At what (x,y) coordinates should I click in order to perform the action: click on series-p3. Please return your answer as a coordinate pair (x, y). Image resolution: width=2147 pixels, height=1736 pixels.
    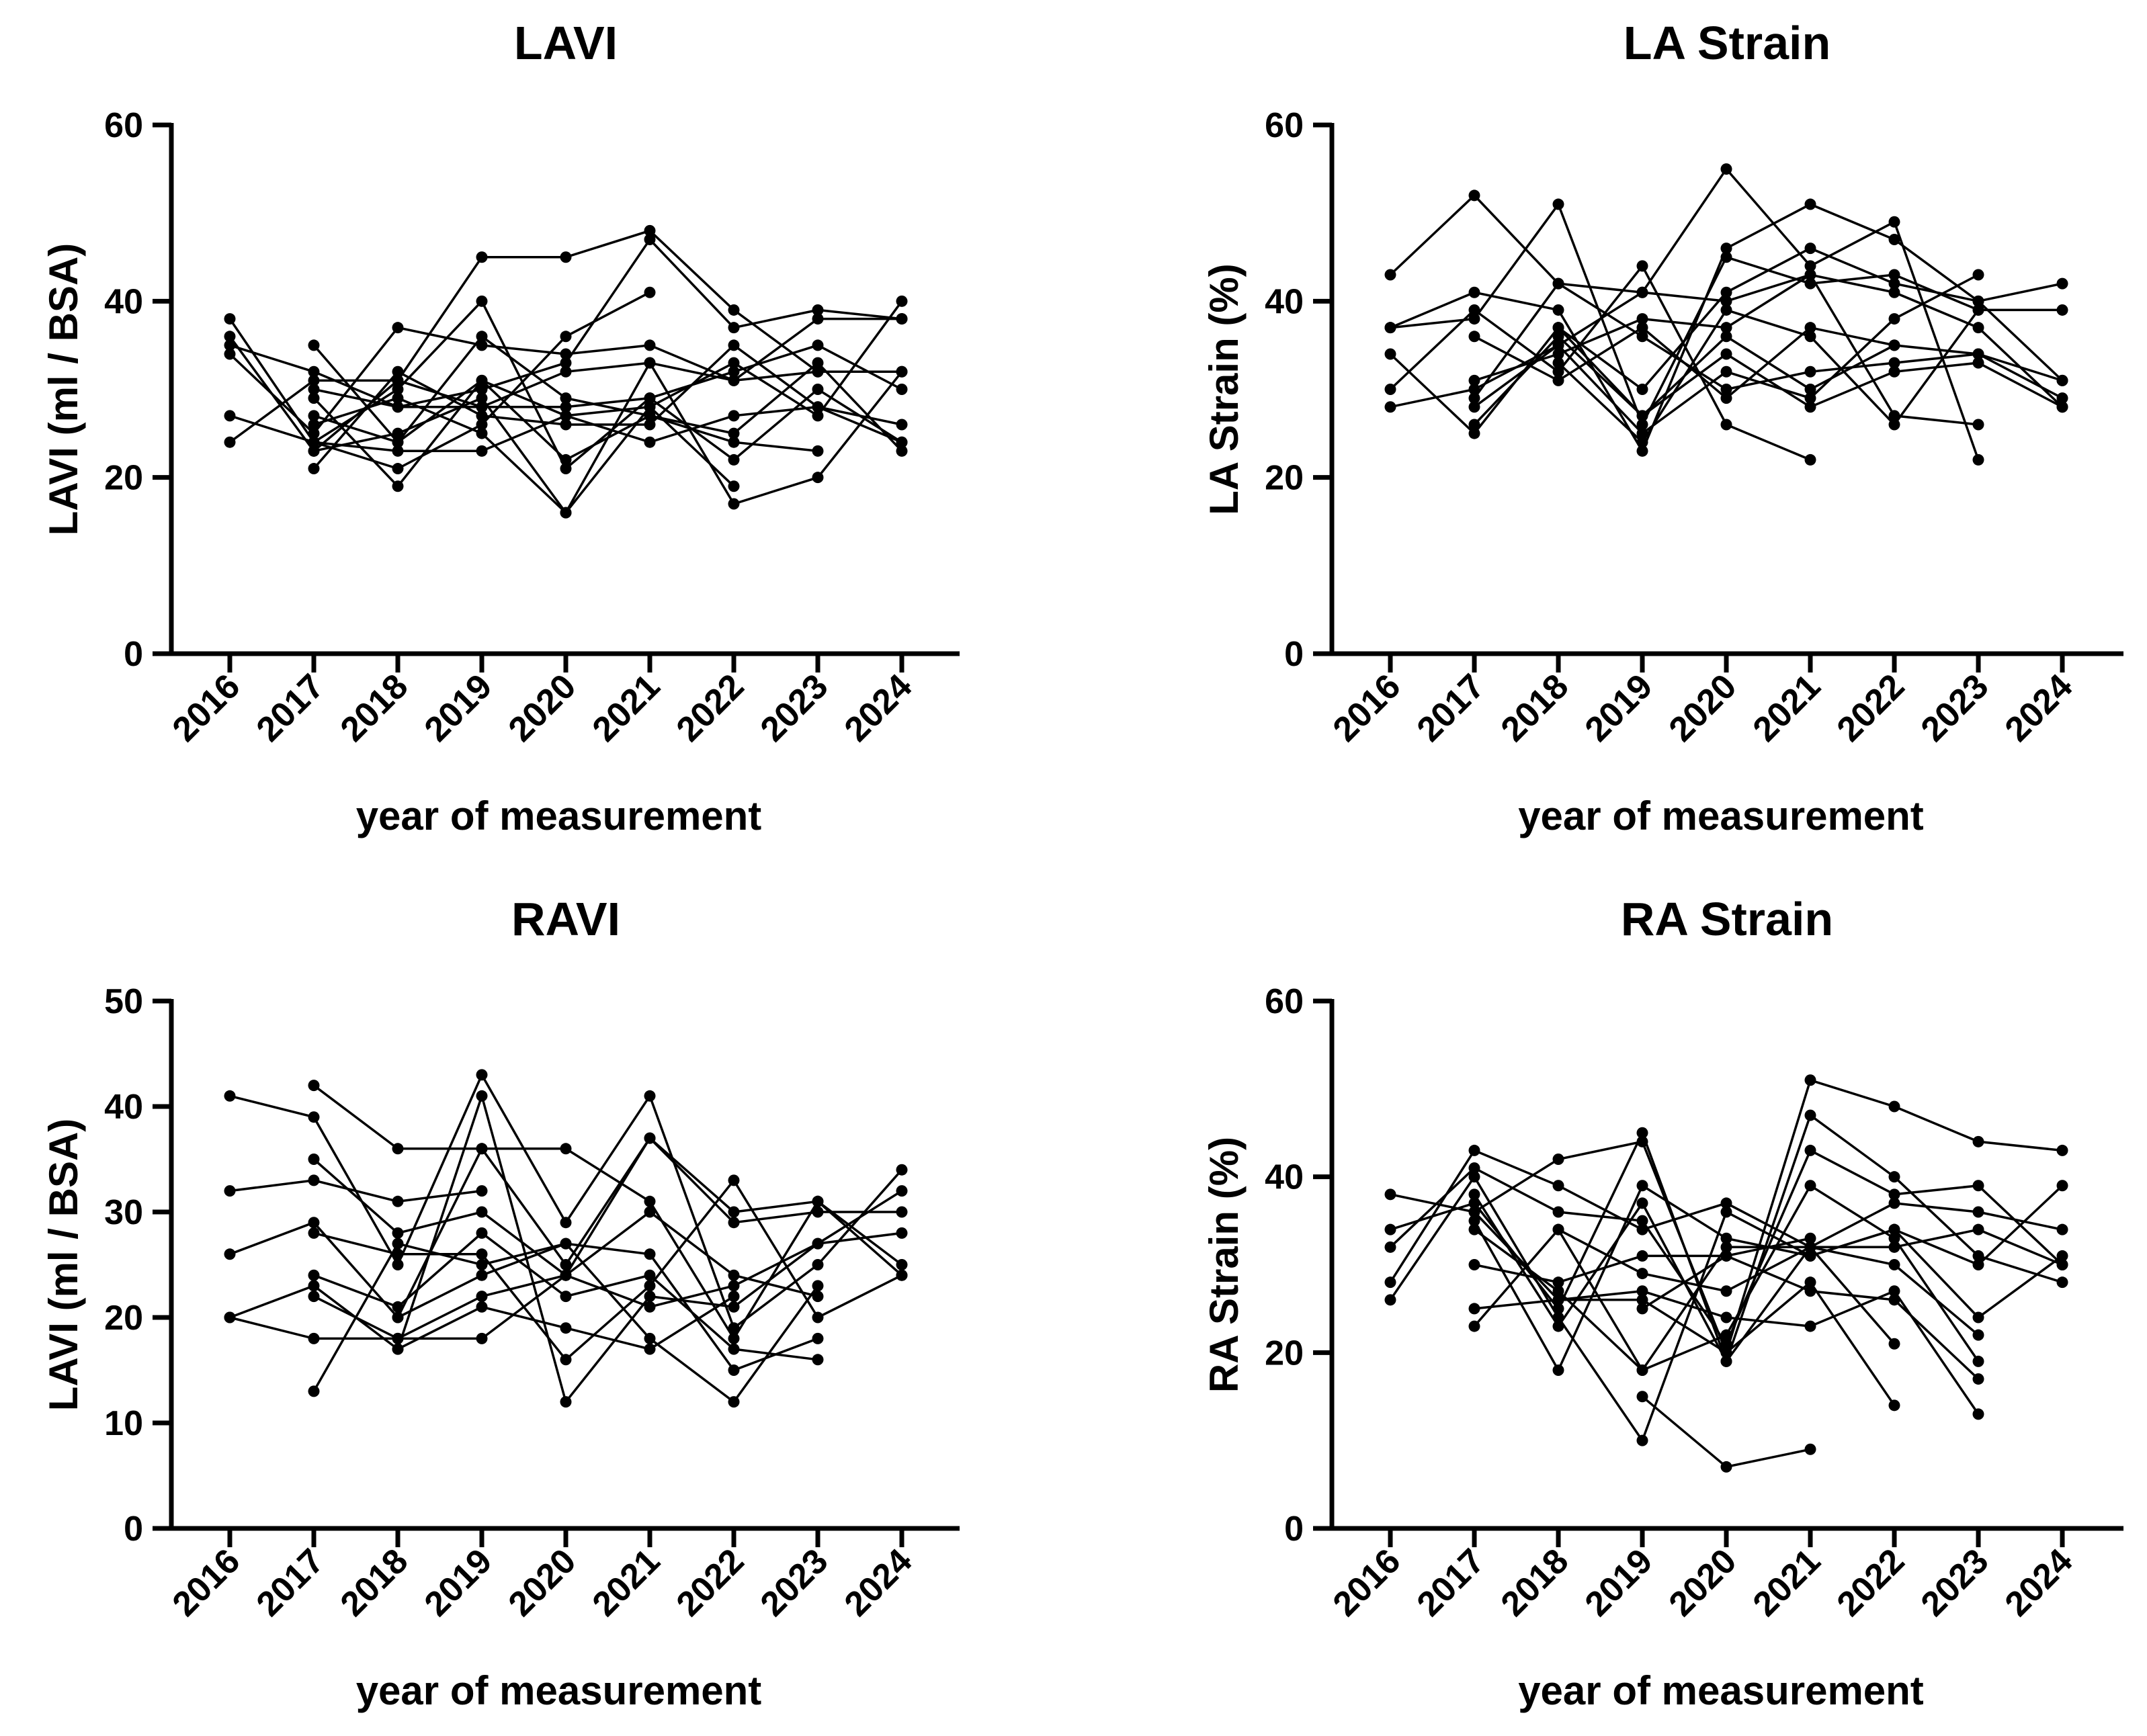
    Looking at the image, I should click on (1726, 1247).